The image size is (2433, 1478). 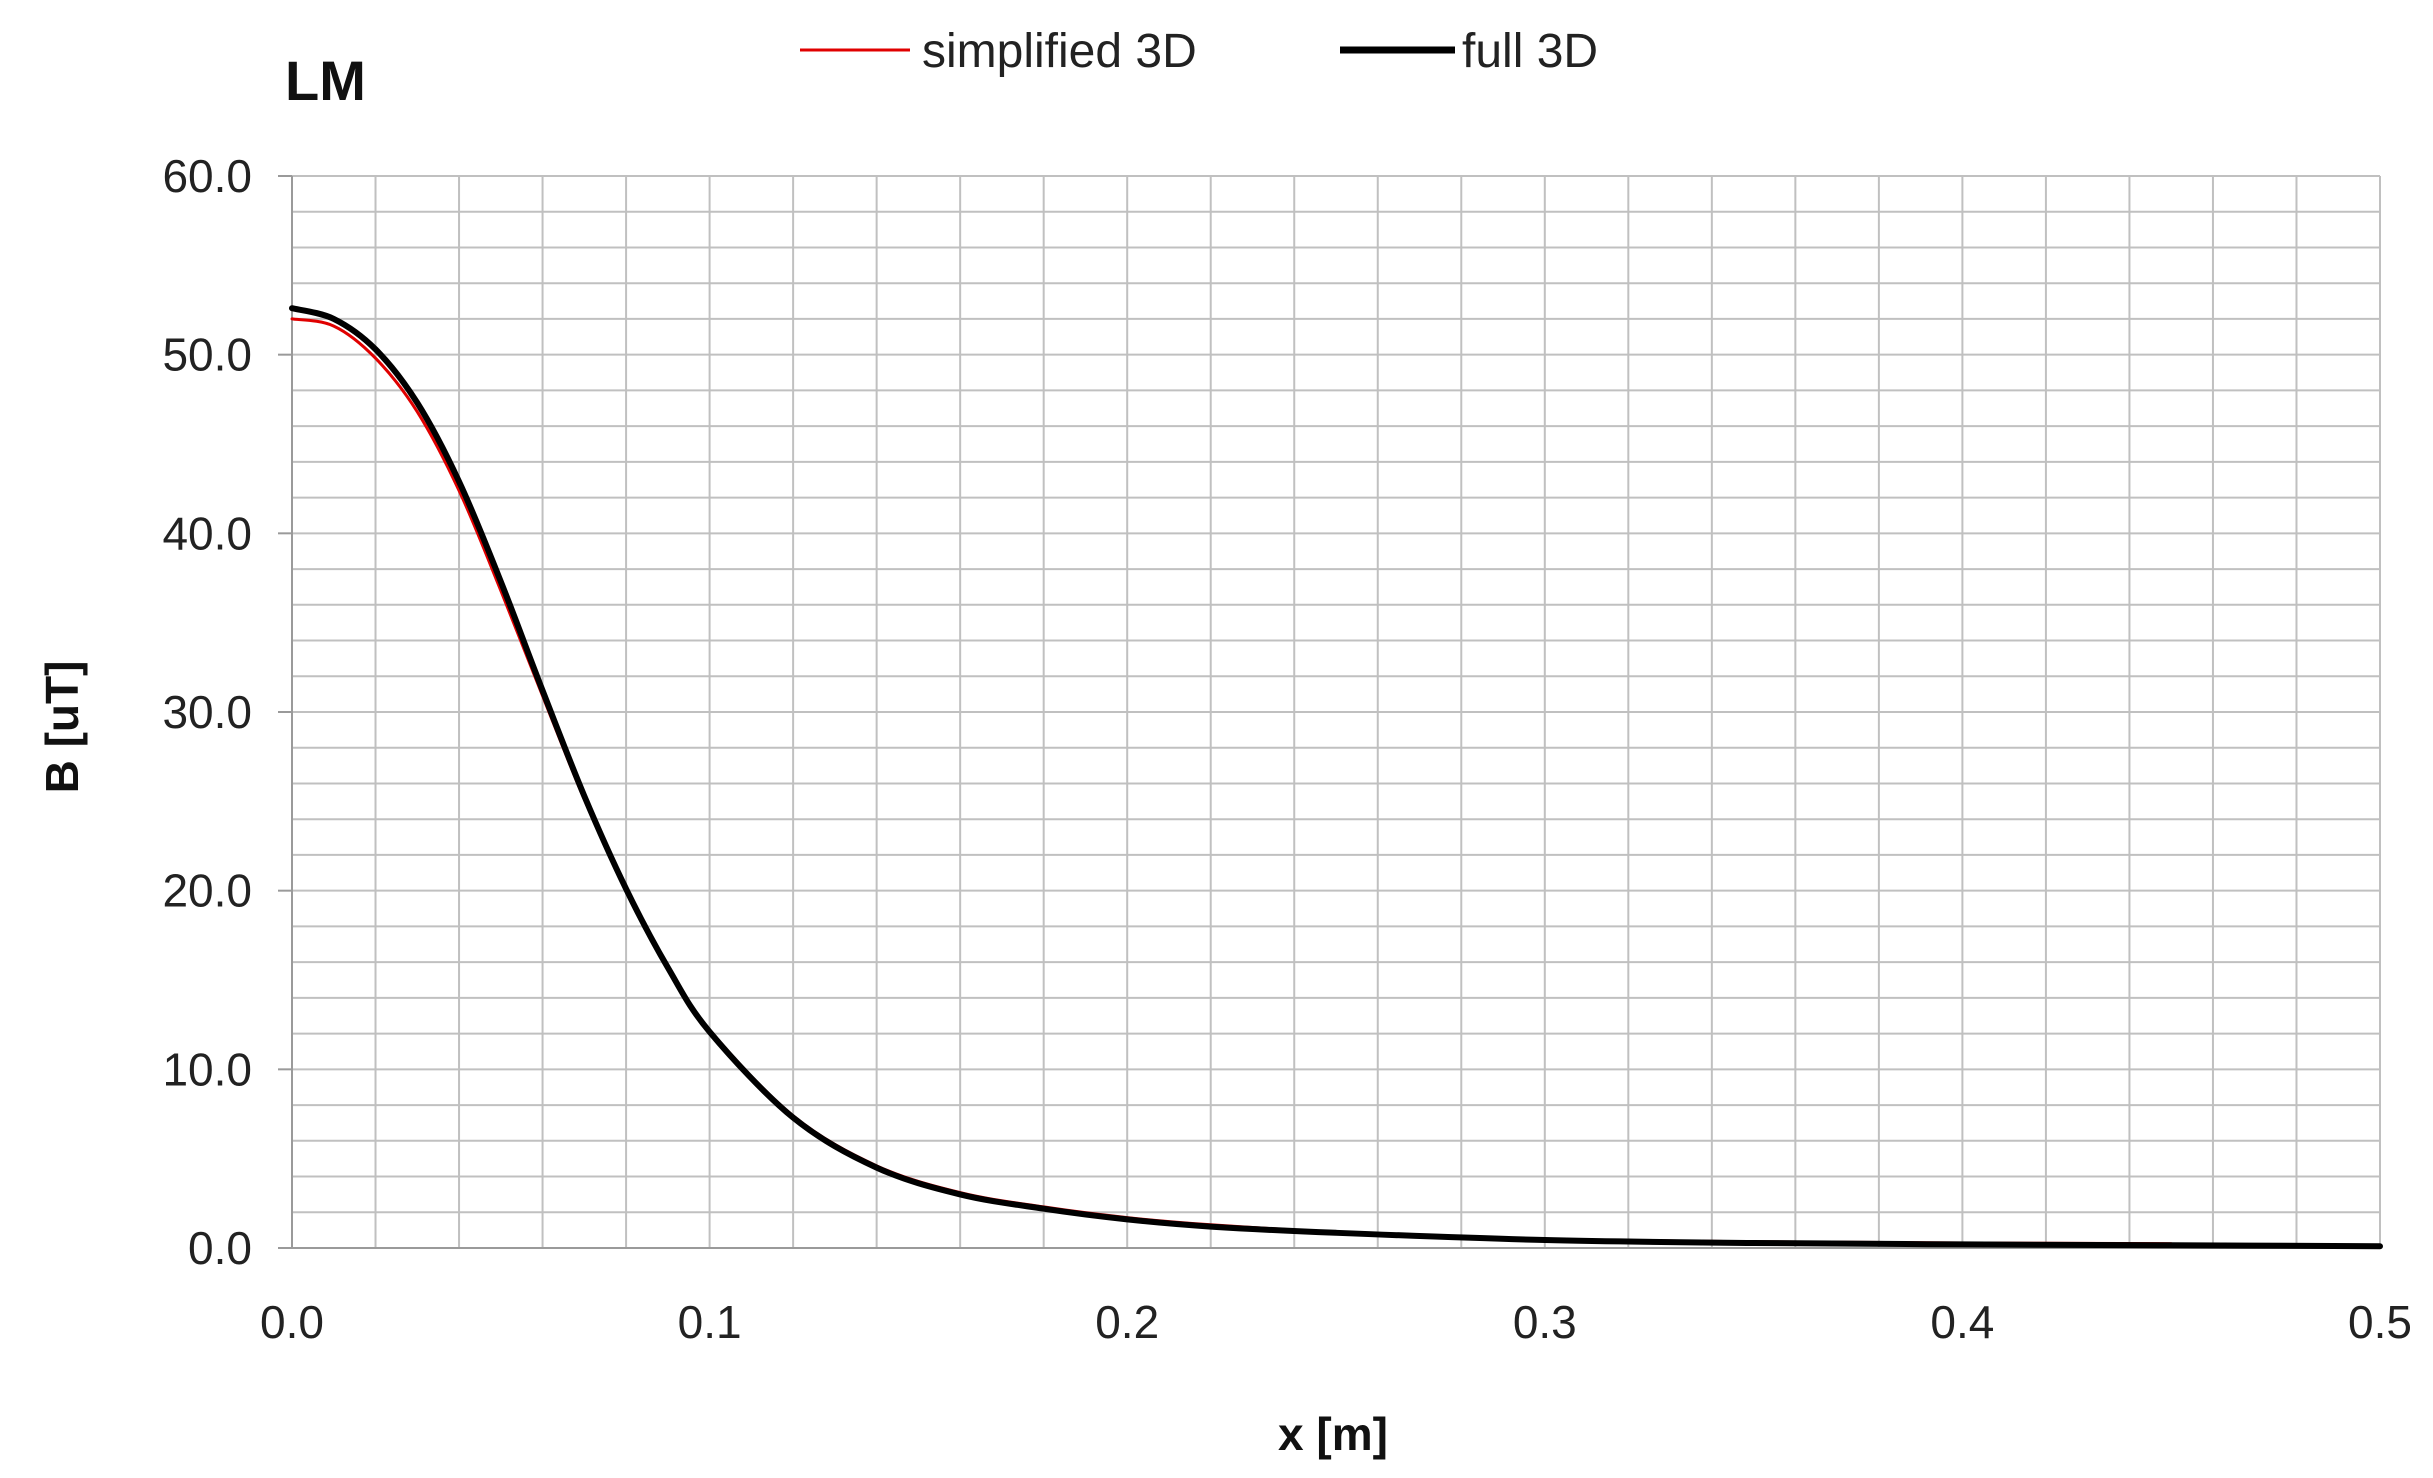 What do you see at coordinates (207, 891) in the screenshot?
I see `y-tick-label: 20.0` at bounding box center [207, 891].